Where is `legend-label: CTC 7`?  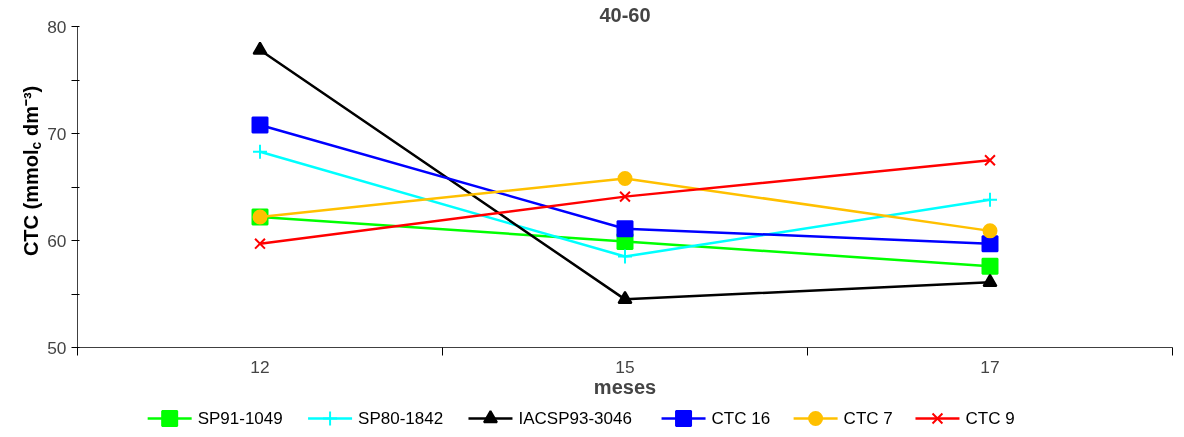 legend-label: CTC 7 is located at coordinates (868, 418).